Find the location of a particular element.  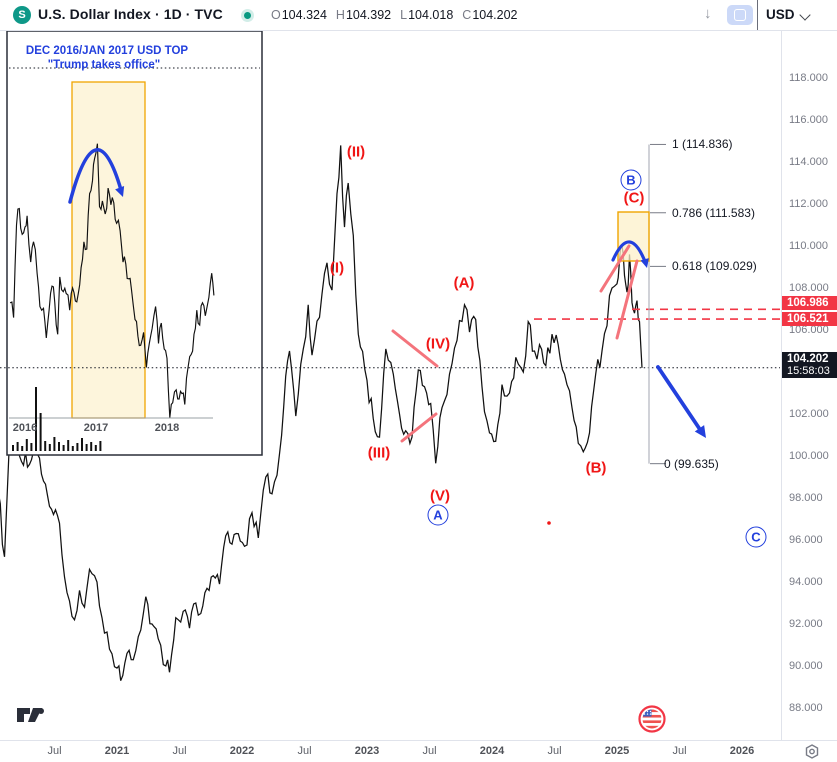

anchor-dot is located at coordinates (549, 523).